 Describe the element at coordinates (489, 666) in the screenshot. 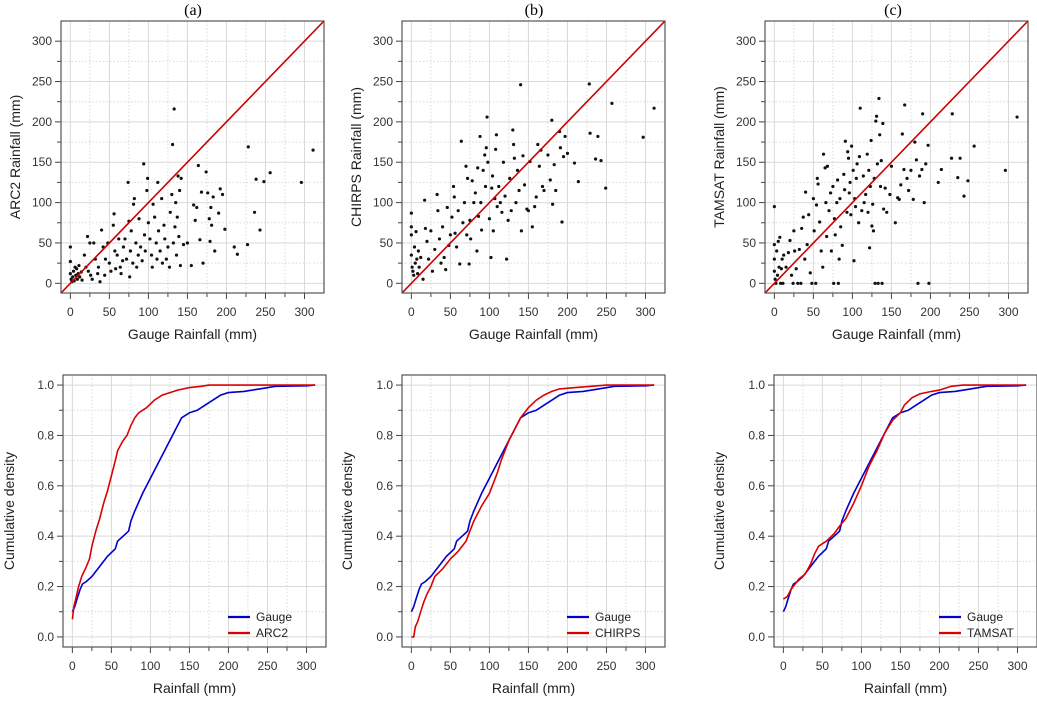

I see `x-tick-label: 100` at that location.